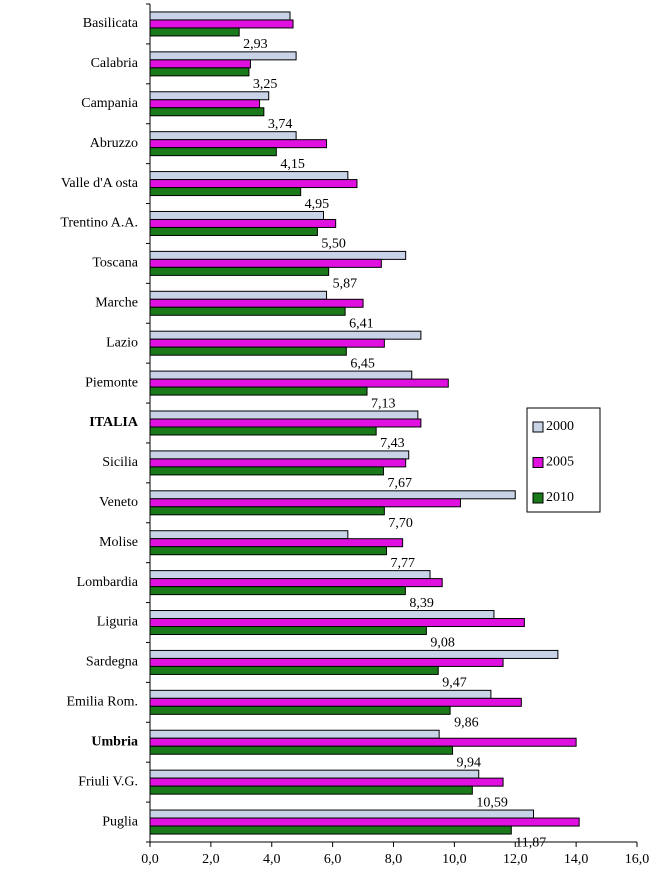  What do you see at coordinates (122, 342) in the screenshot?
I see `y-tick-label: Lazio` at bounding box center [122, 342].